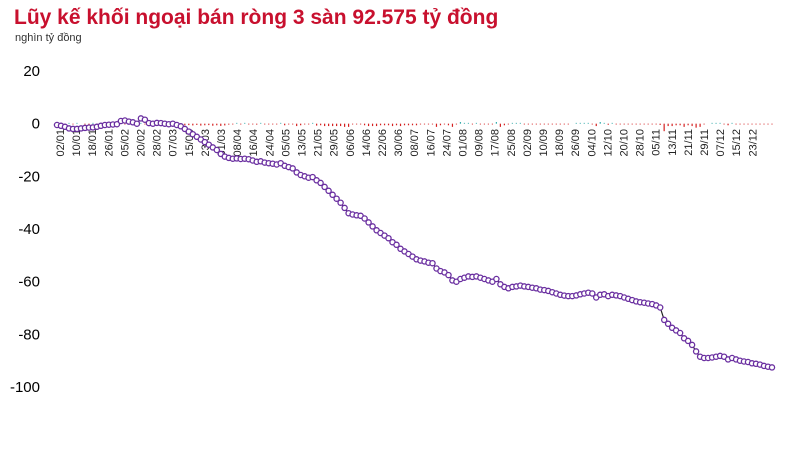  Describe the element at coordinates (29, 282) in the screenshot. I see `y-tick-label: -60` at that location.